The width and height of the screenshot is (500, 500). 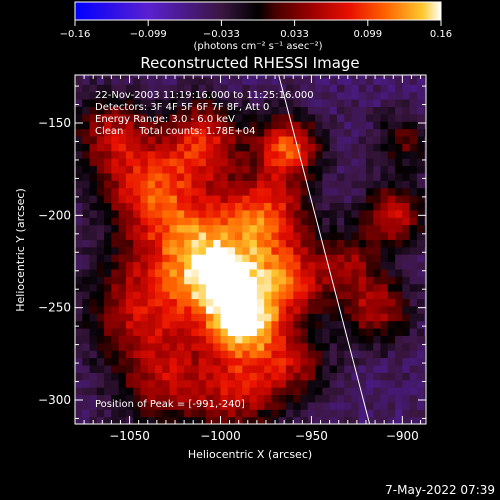 What do you see at coordinates (204, 95) in the screenshot?
I see `info-time-range: 22-Nov-2003 11:19:16.000 to 11:25:16.000` at bounding box center [204, 95].